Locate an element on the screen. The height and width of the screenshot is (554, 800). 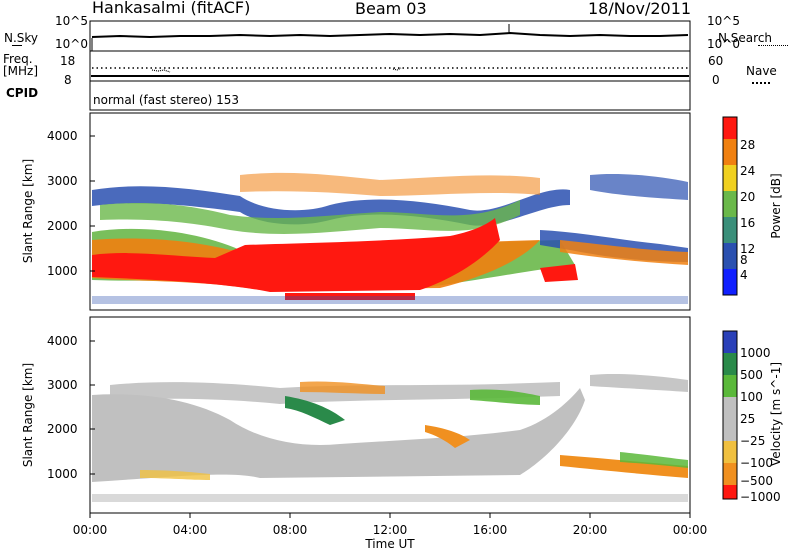
noise-search-label: N.Search is located at coordinates (745, 38).